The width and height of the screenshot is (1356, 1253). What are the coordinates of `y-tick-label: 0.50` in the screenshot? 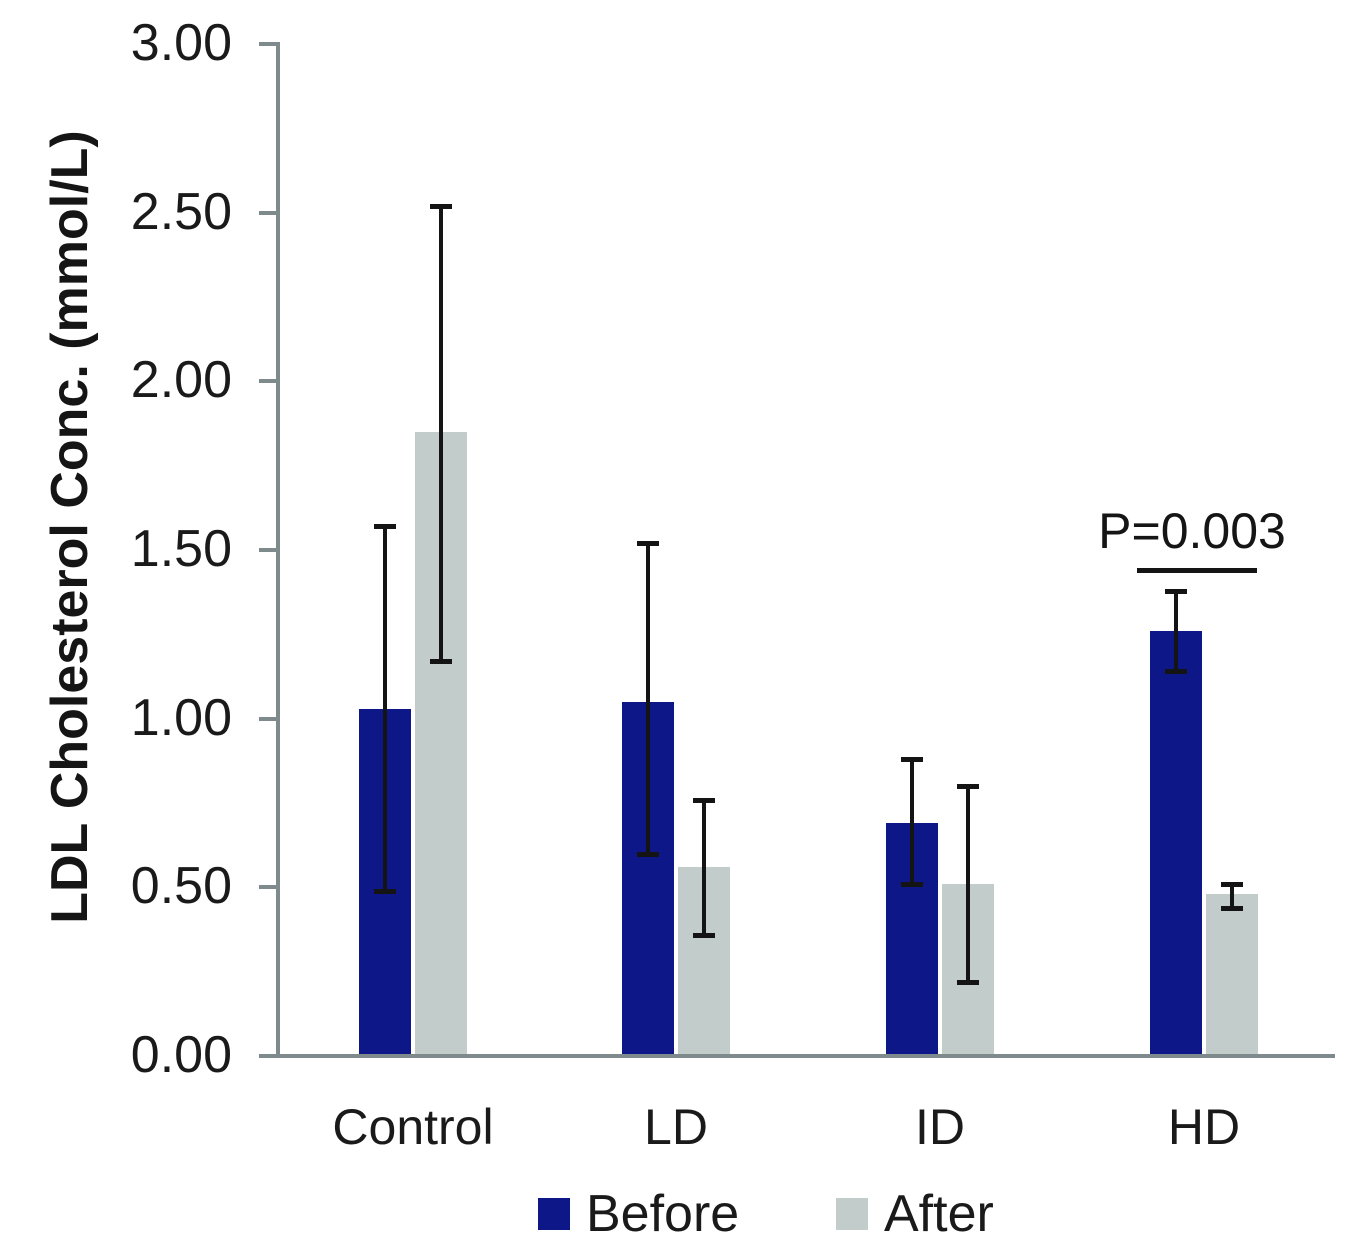 It's located at (181, 886).